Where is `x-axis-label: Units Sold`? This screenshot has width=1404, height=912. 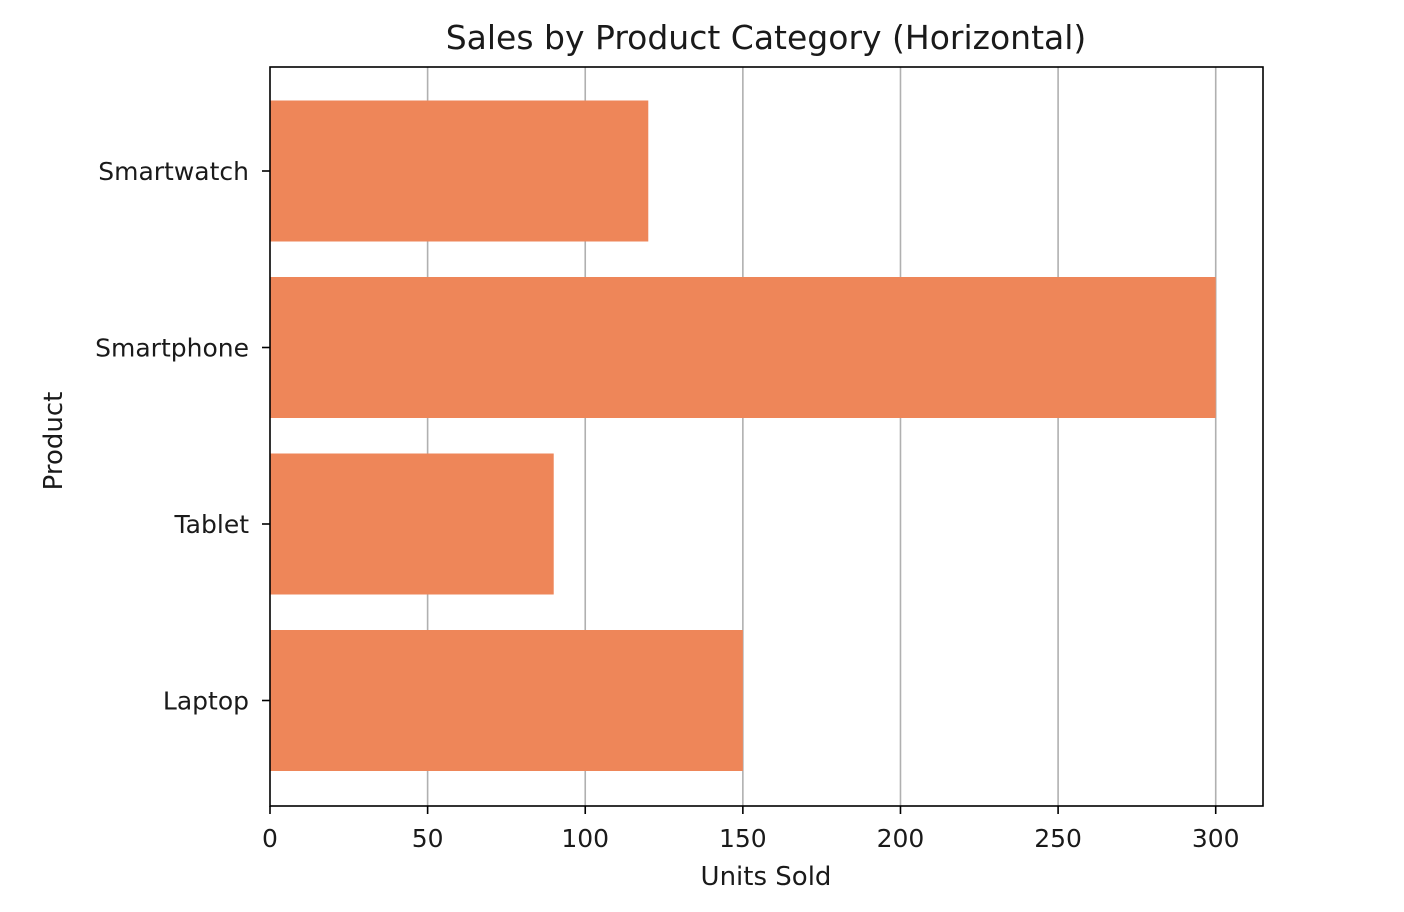 x-axis-label: Units Sold is located at coordinates (766, 877).